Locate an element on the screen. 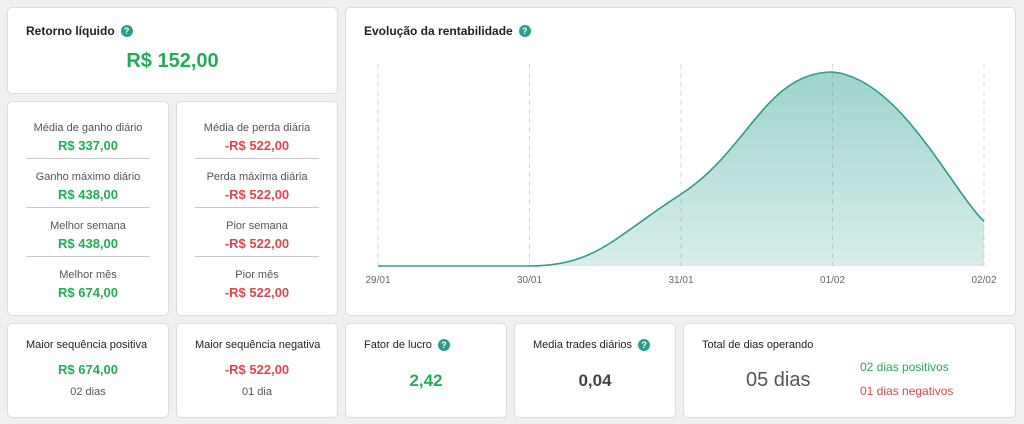 Image resolution: width=1024 pixels, height=424 pixels. retorno-liquido-value: R$ 152,00 is located at coordinates (172, 61).